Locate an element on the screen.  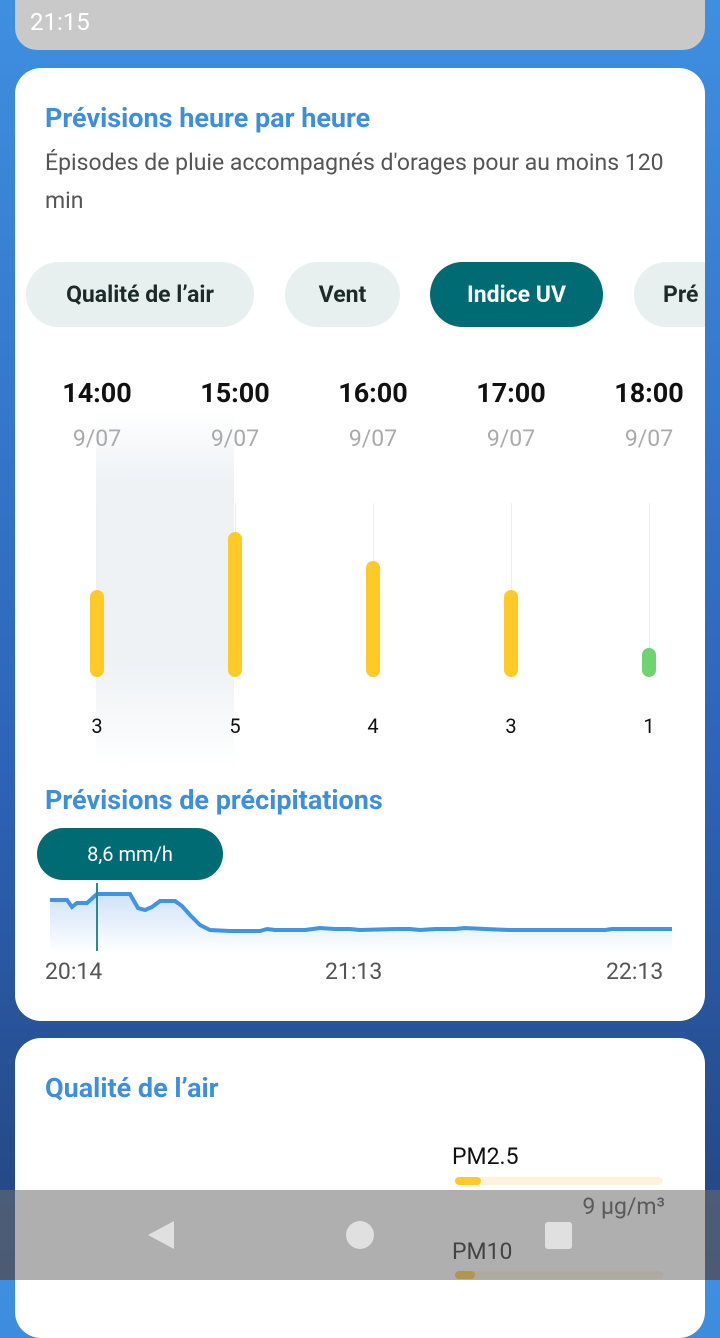
tab: Pré is located at coordinates (669, 294).